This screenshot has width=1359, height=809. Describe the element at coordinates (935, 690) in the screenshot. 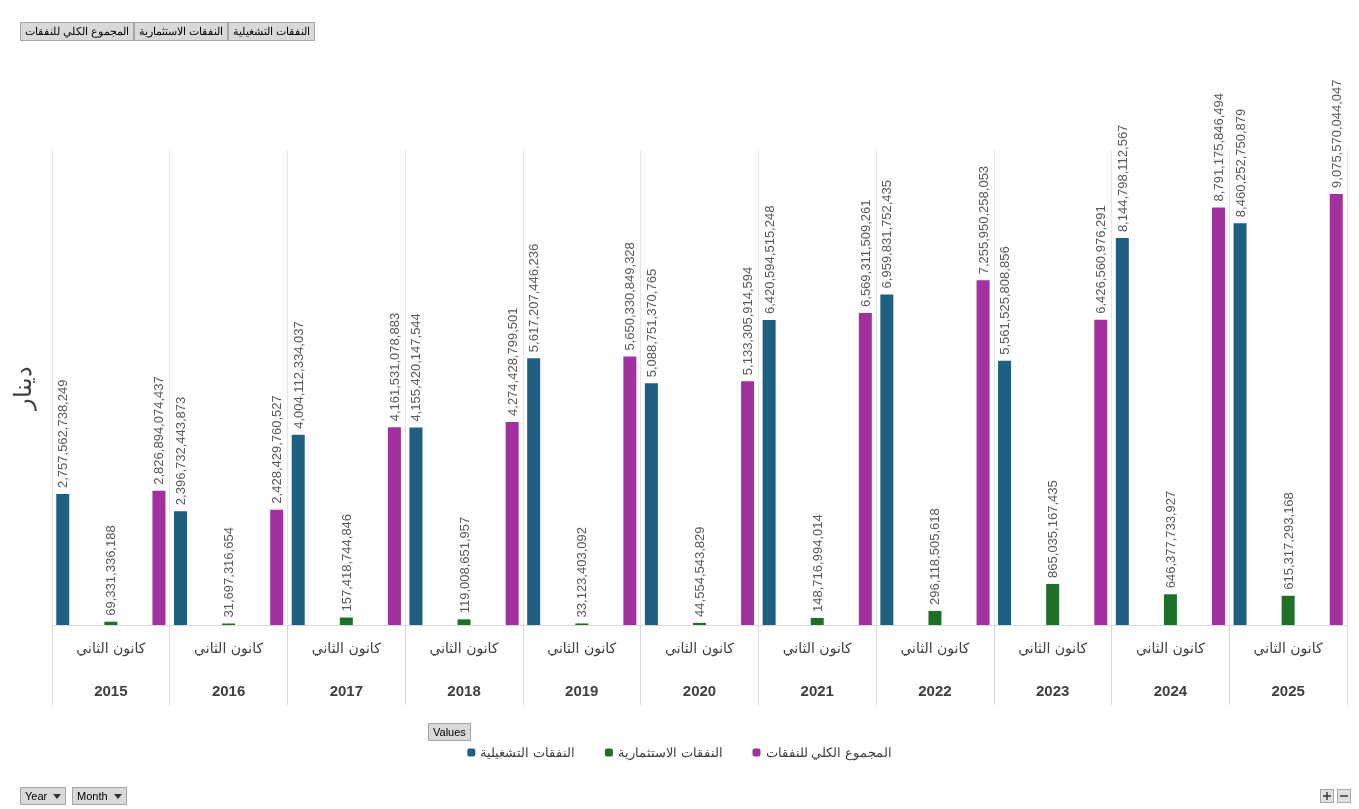

I see `x-tick-label: 2022` at that location.